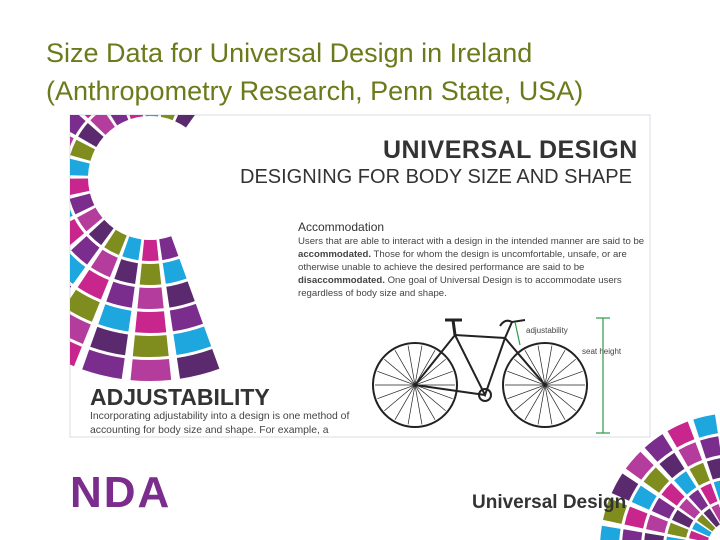  I want to click on bold-text: disaccommodated., so click(341, 280).